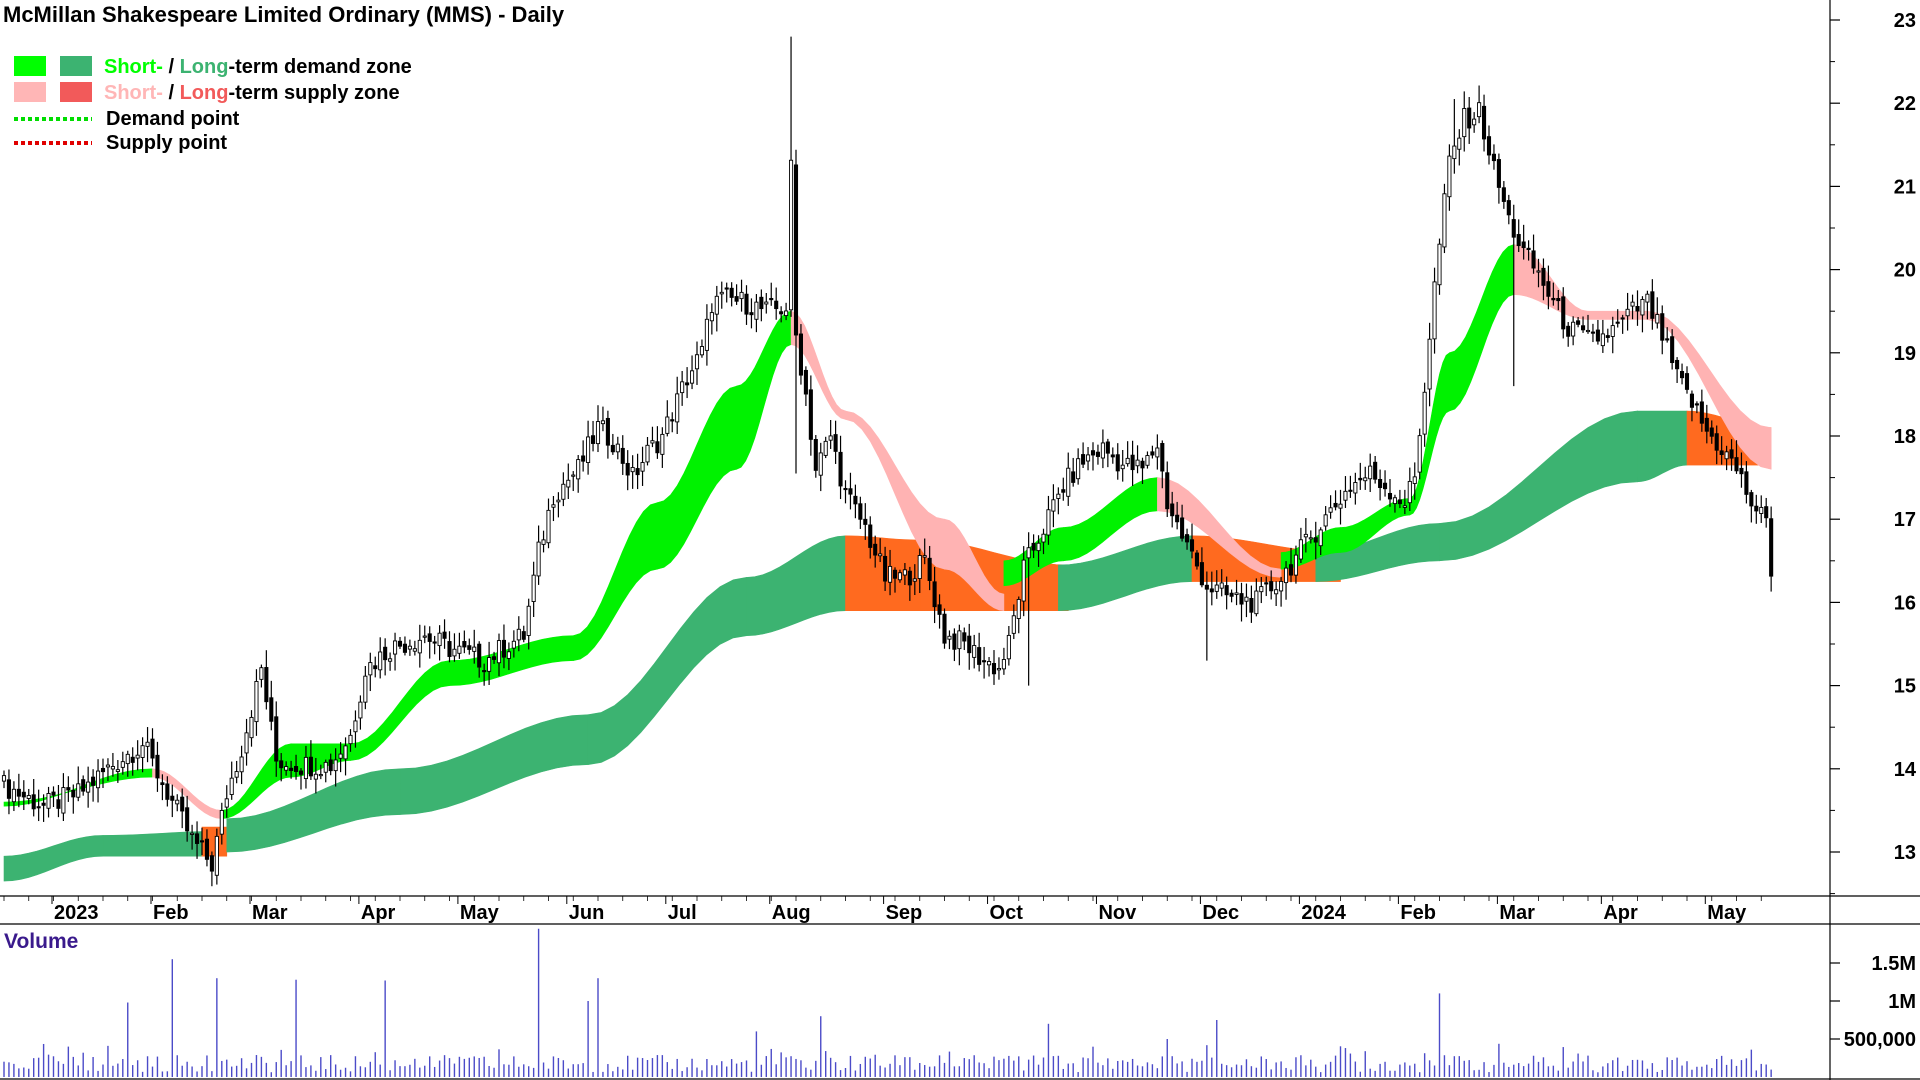 This screenshot has width=1920, height=1080. What do you see at coordinates (791, 913) in the screenshot?
I see `x-tick-label: Aug` at bounding box center [791, 913].